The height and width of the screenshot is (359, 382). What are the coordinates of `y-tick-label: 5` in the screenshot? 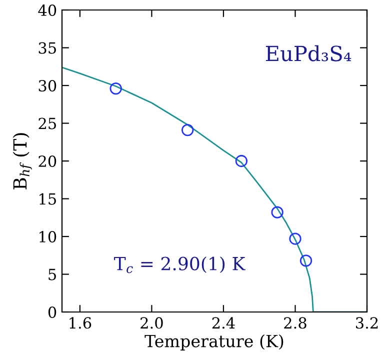 It's located at (52, 274).